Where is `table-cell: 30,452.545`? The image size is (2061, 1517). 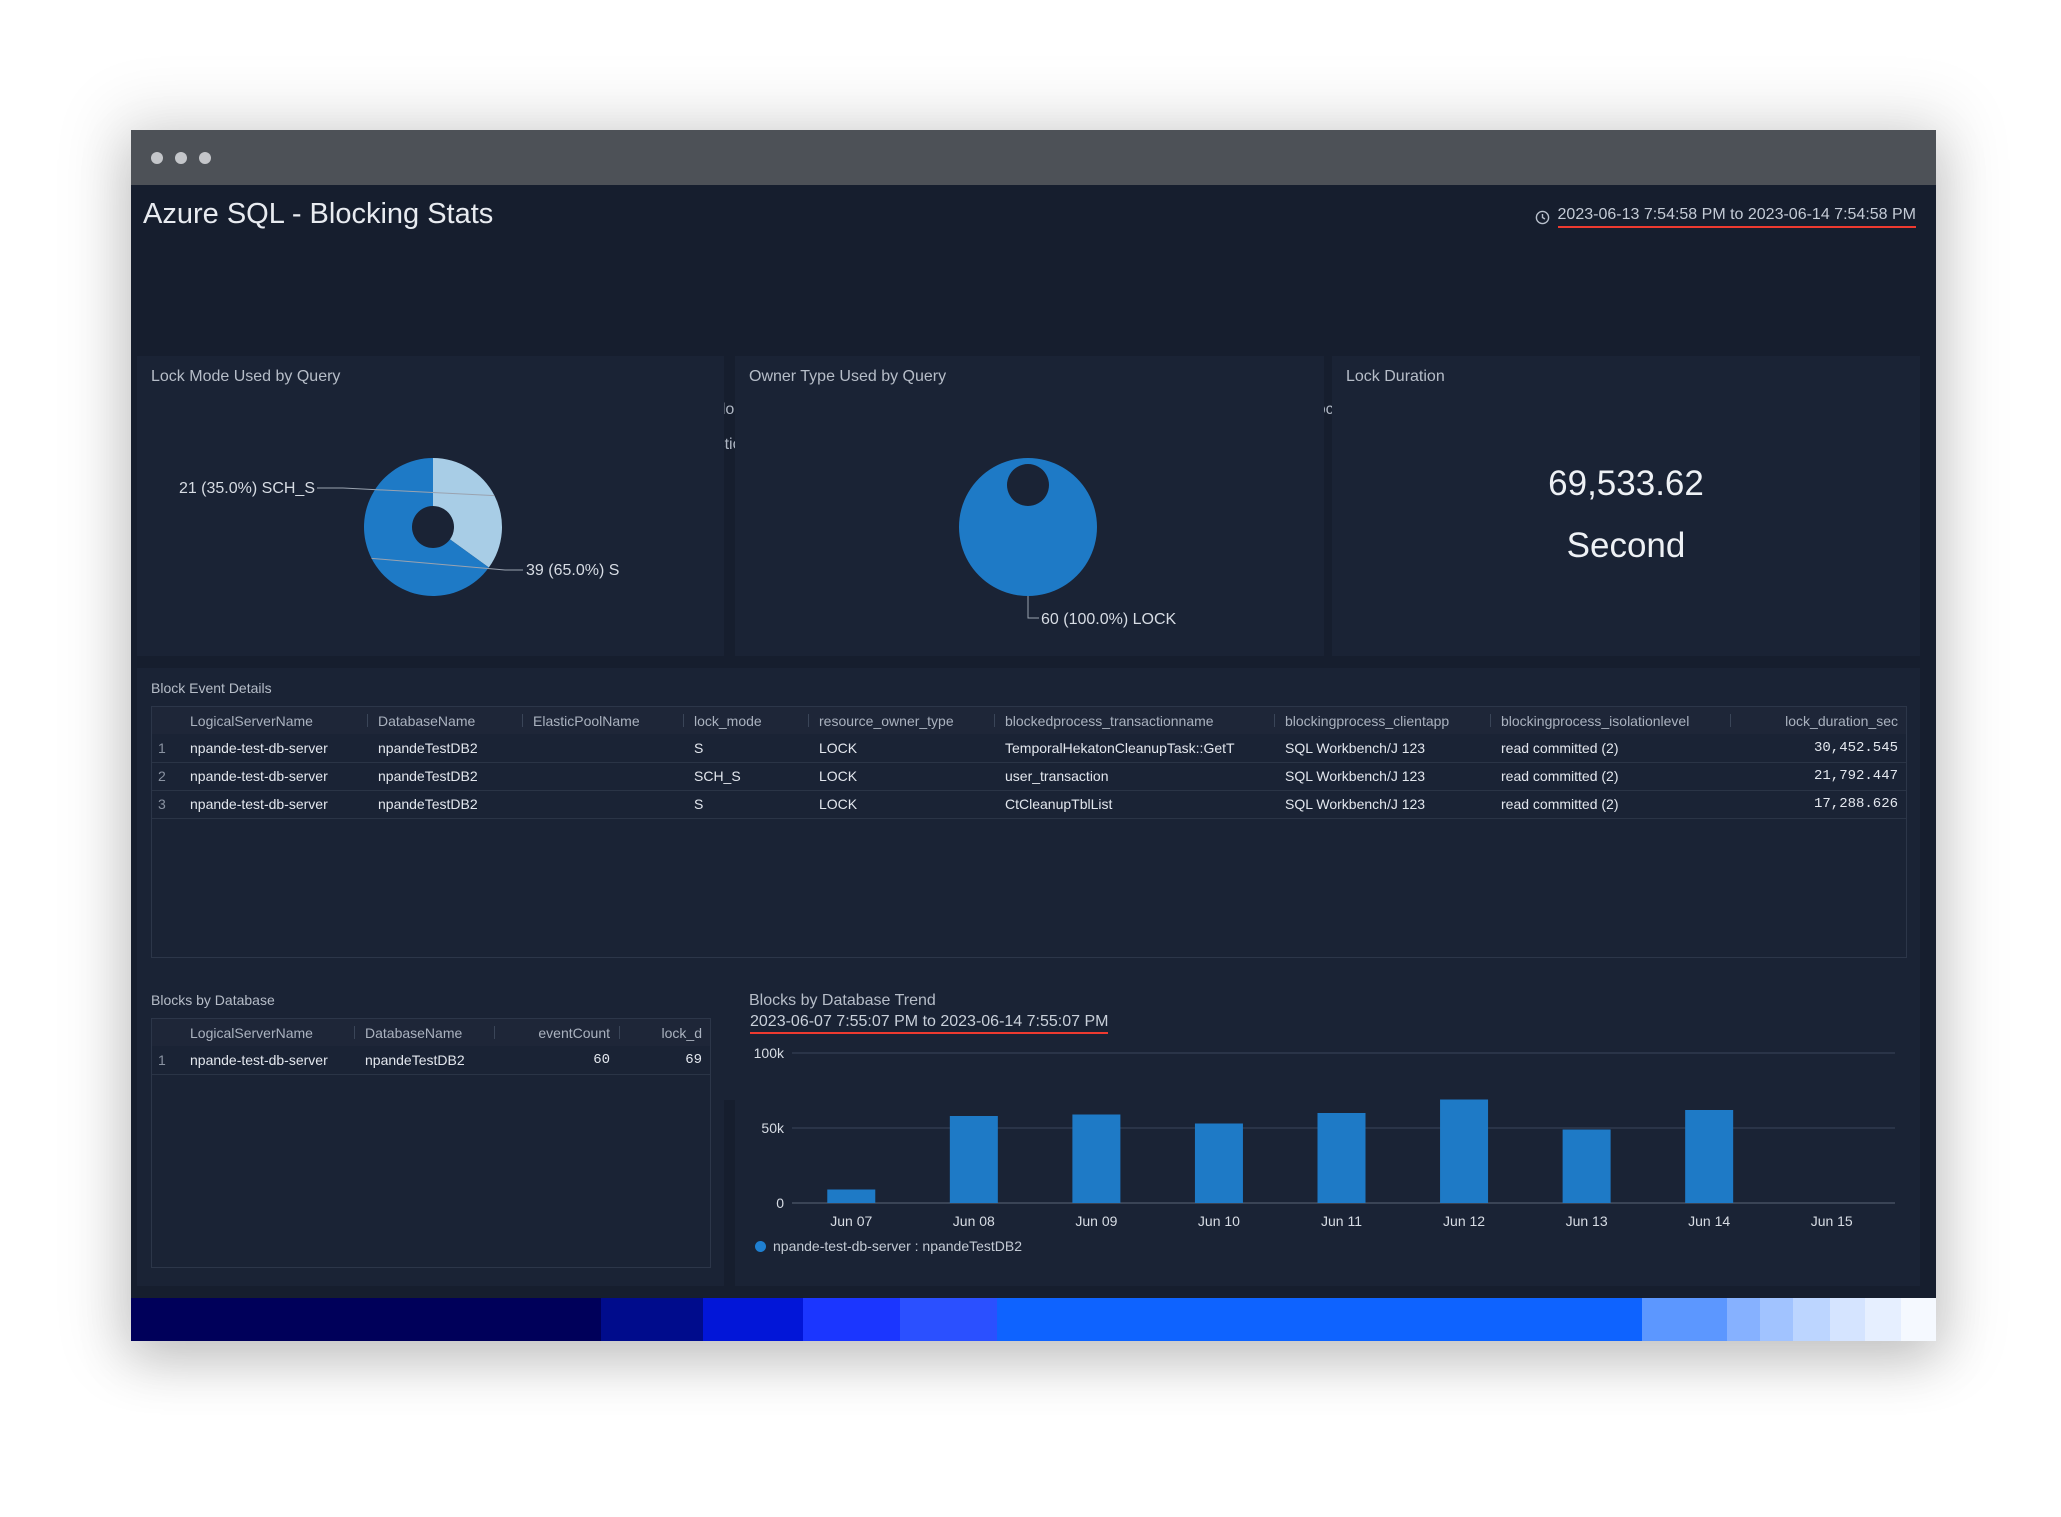 table-cell: 30,452.545 is located at coordinates (1818, 748).